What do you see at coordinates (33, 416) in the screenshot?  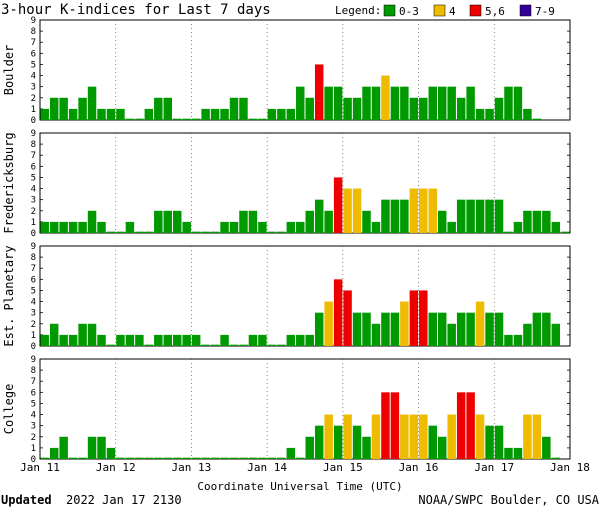 I see `y-tick-label: 4` at bounding box center [33, 416].